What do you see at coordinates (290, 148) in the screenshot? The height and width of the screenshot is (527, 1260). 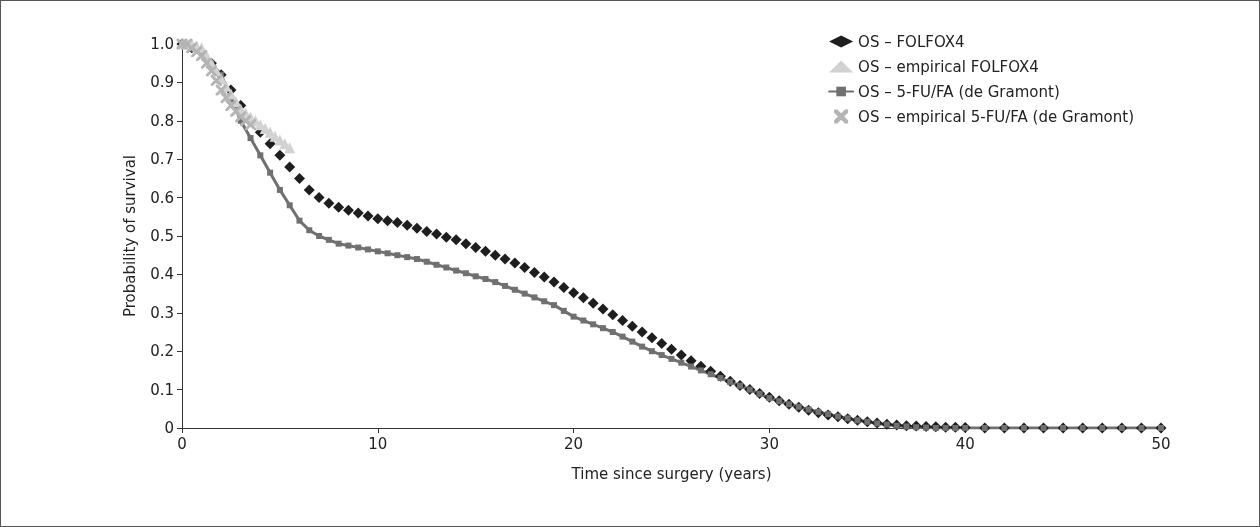 I see `point` at bounding box center [290, 148].